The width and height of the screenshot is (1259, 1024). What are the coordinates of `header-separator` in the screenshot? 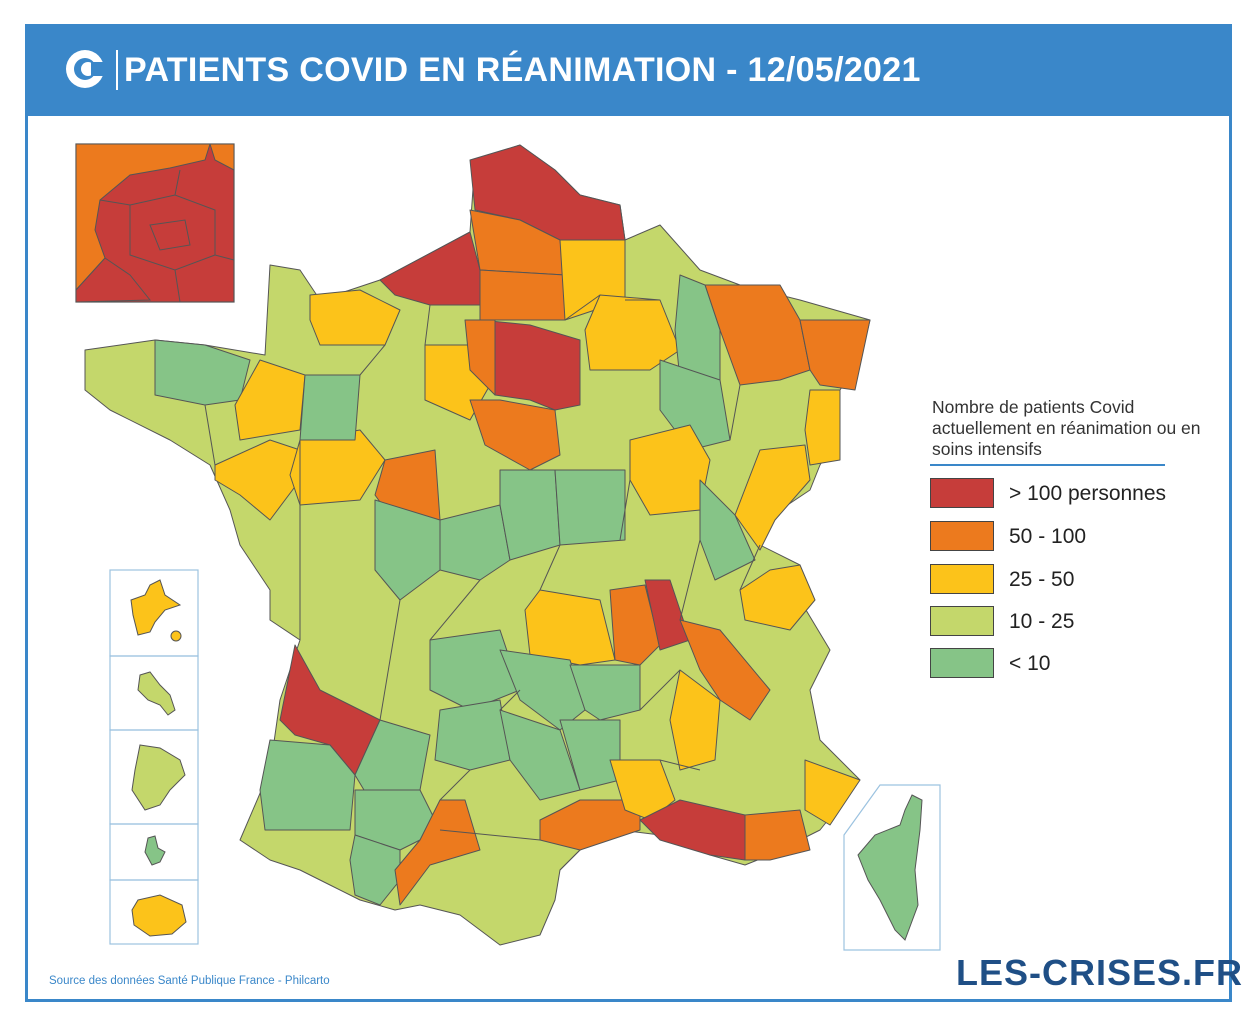 It's located at (117, 70).